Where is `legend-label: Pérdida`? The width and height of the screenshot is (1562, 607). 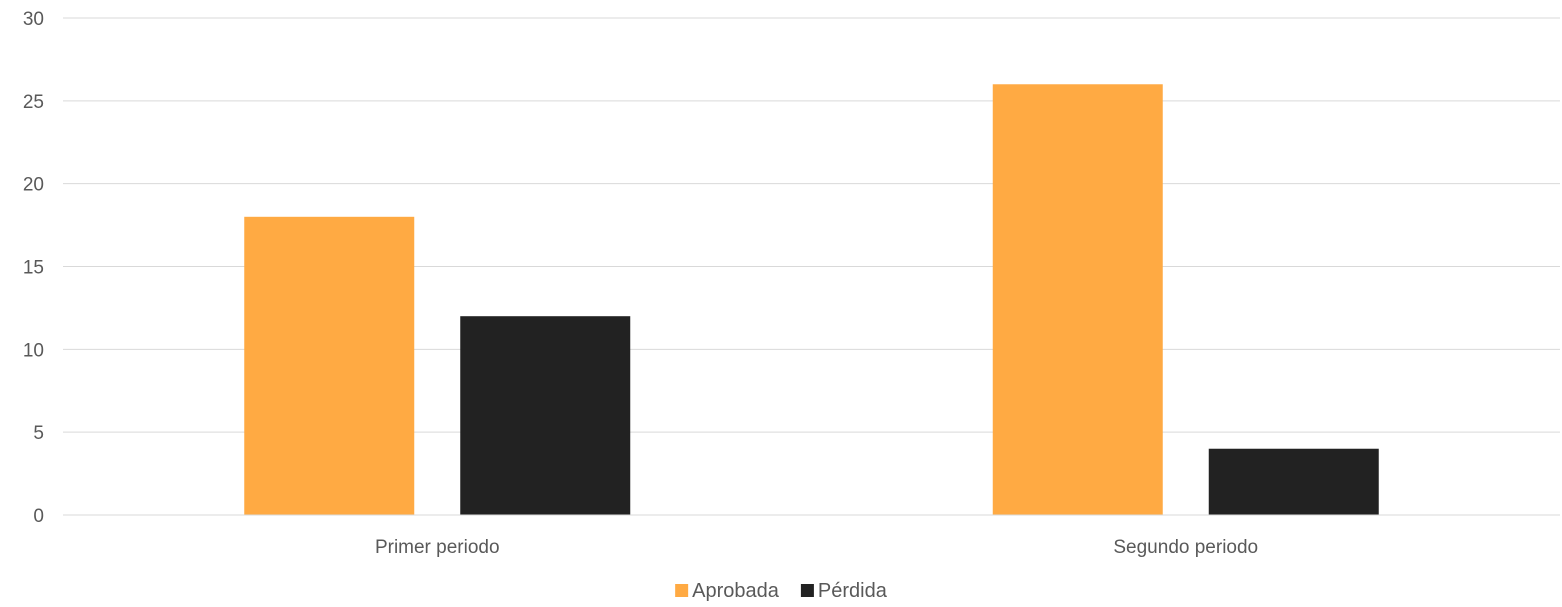
legend-label: Pérdida is located at coordinates (853, 591).